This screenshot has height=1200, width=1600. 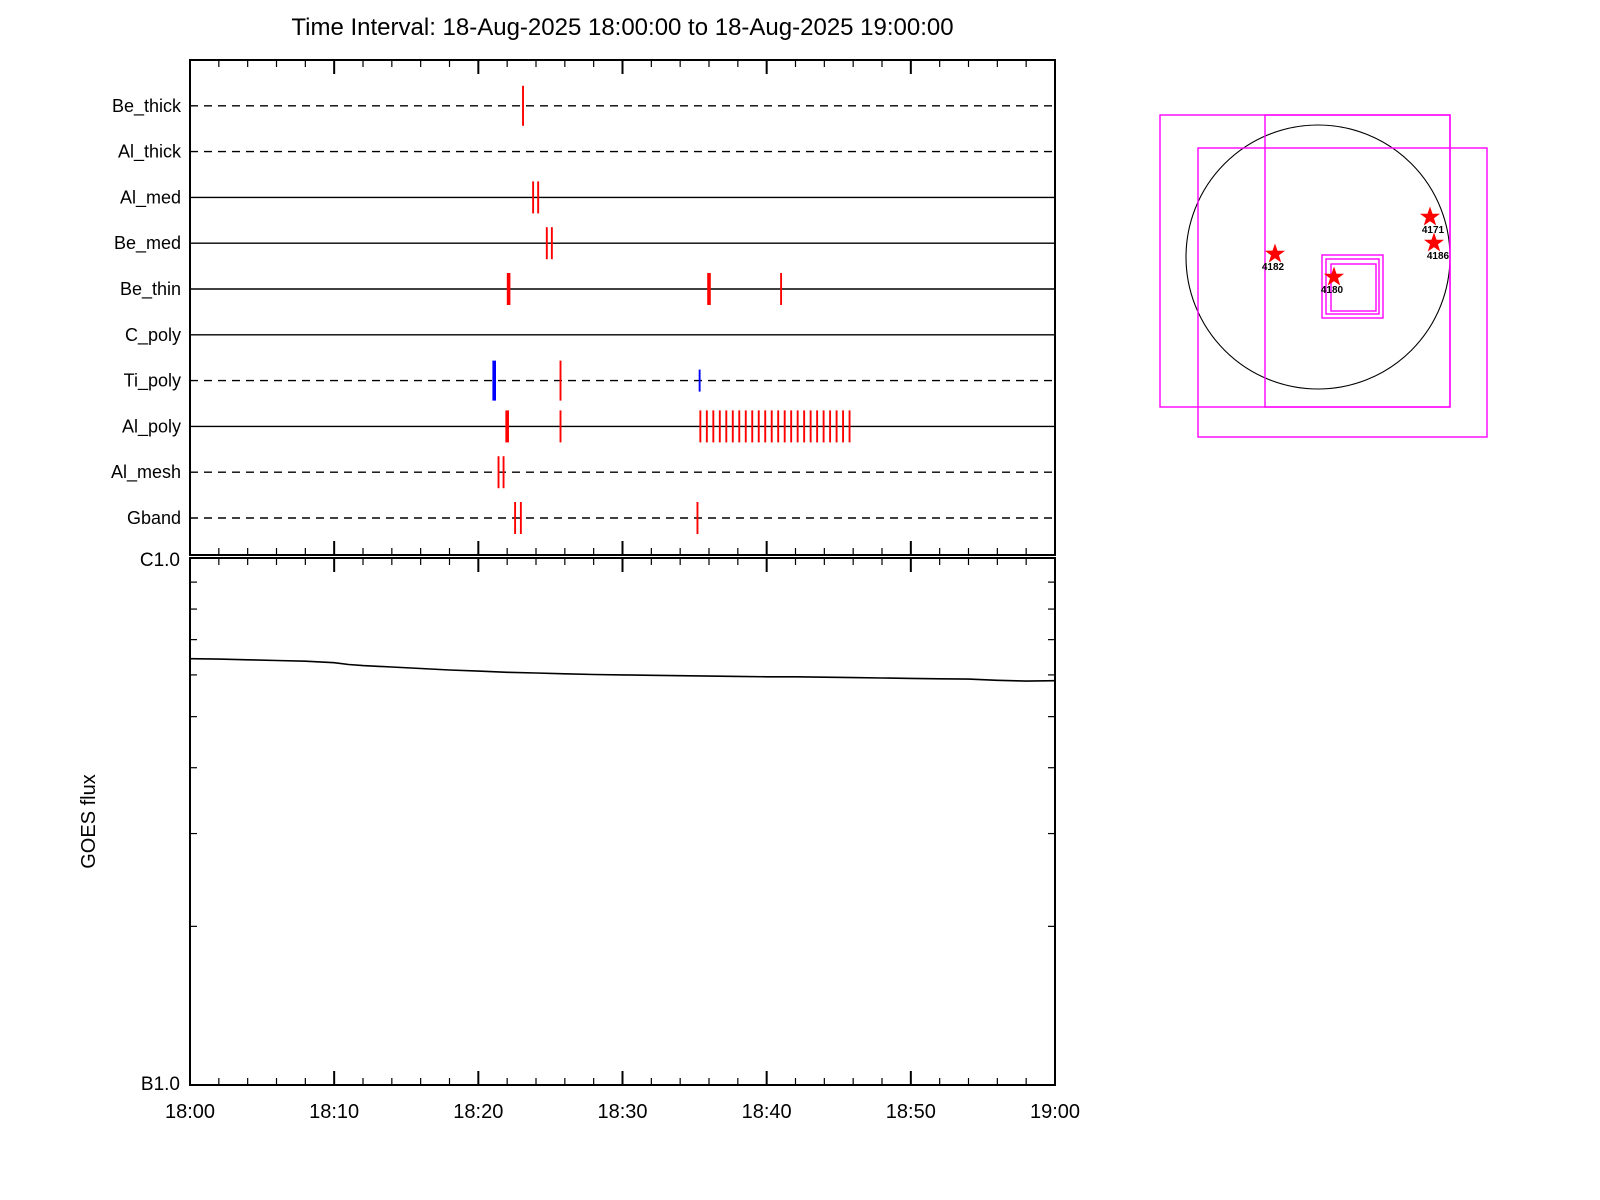 I want to click on filter-row-label-Al_mesh: Al_mesh, so click(x=146, y=472).